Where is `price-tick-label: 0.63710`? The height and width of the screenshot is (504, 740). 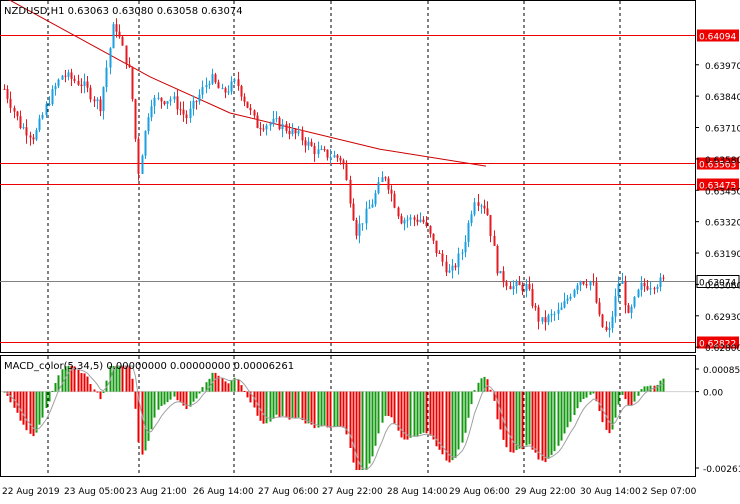
price-tick-label: 0.63710 is located at coordinates (722, 130).